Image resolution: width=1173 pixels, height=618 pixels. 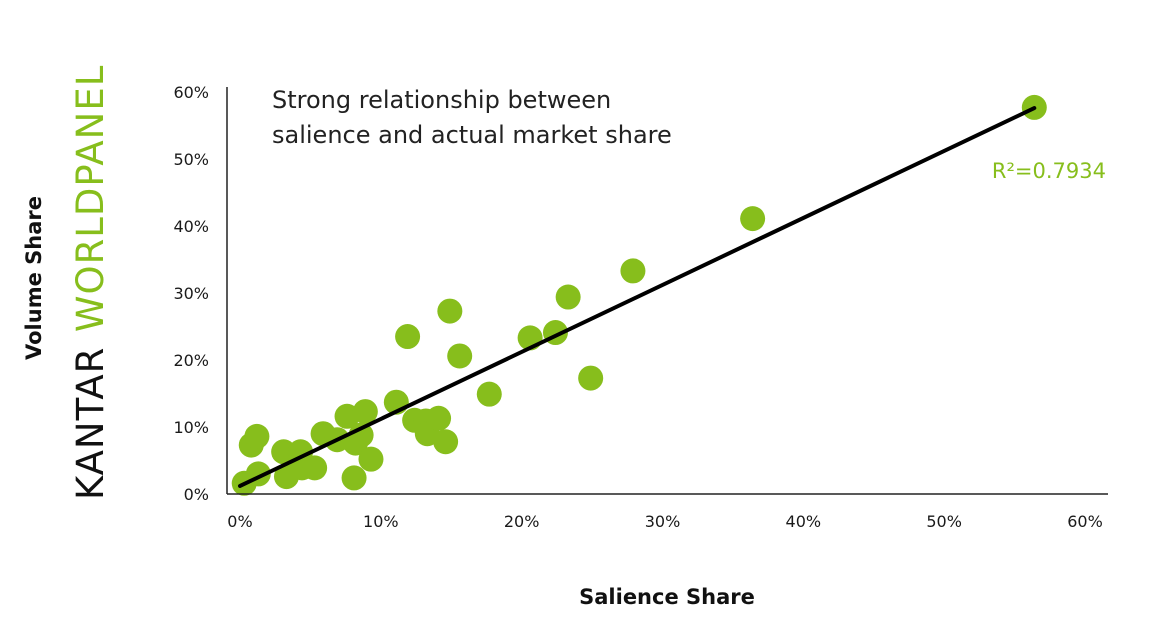 I want to click on x-axis-ticks: 0% 10% 20% 30% 40% 50% 60%, so click(x=664, y=521).